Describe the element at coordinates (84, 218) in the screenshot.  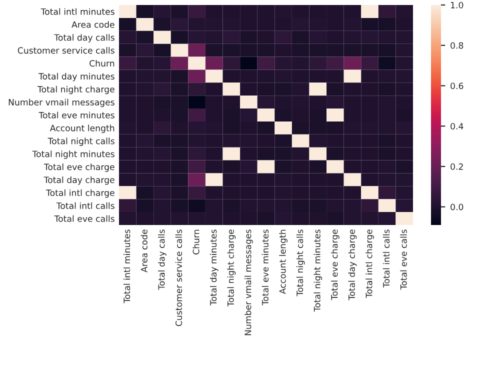
I see `y-tick-label: Total eve calls` at that location.